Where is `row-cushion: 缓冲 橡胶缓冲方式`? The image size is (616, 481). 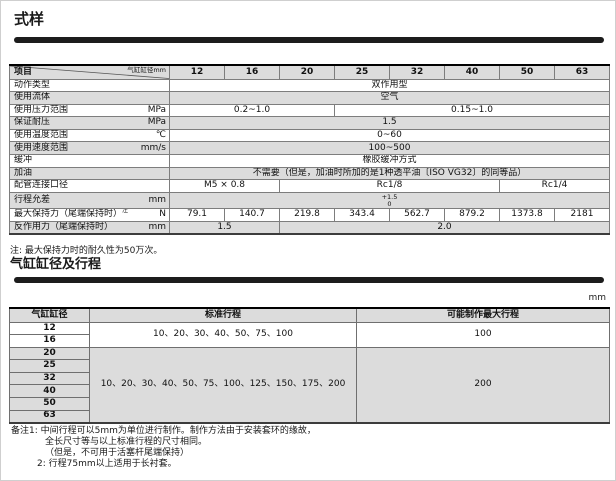 row-cushion: 缓冲 橡胶缓冲方式 is located at coordinates (309, 161).